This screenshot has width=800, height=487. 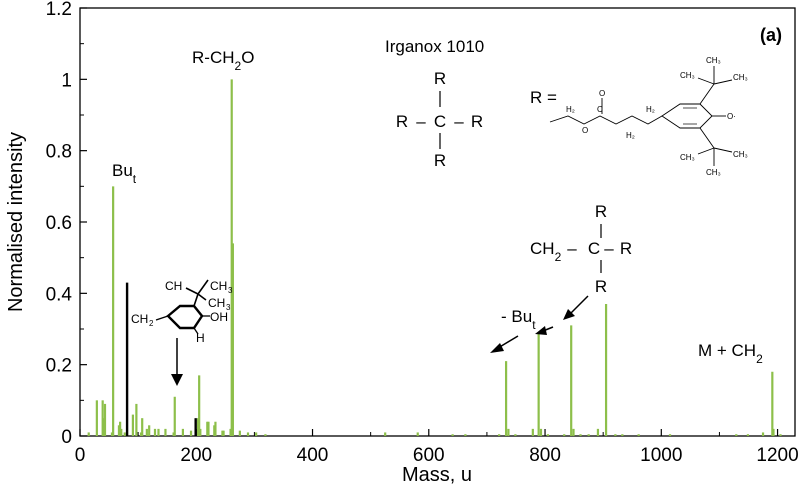 I want to click on y-tick-label: 1, so click(x=66, y=80).